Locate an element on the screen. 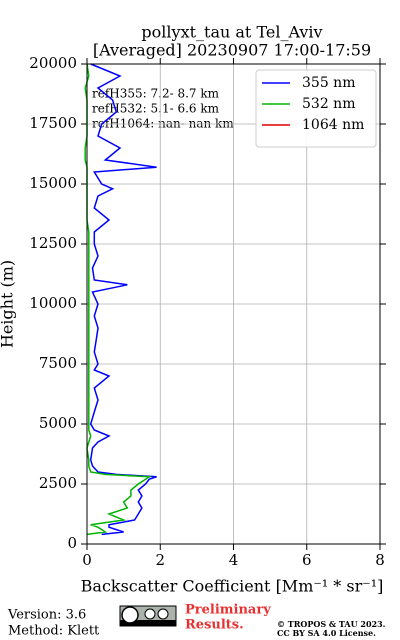 This screenshot has height=640, width=400. y-tick-label: 2500 is located at coordinates (58, 483).